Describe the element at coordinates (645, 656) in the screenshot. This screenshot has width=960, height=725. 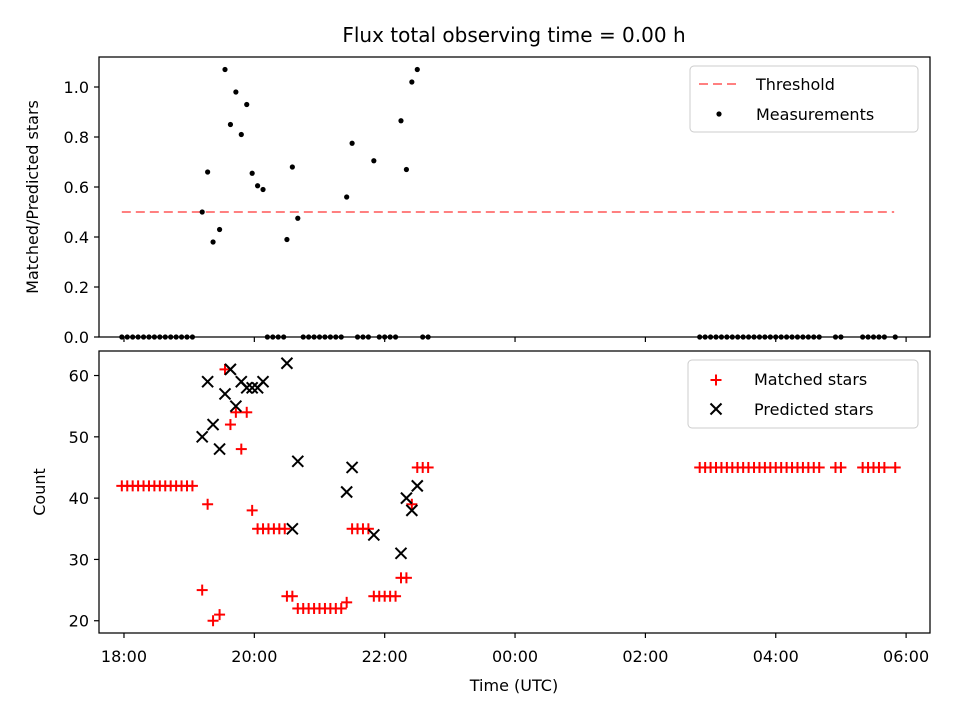
I see `bottom-x-tick-label: 02:00` at that location.